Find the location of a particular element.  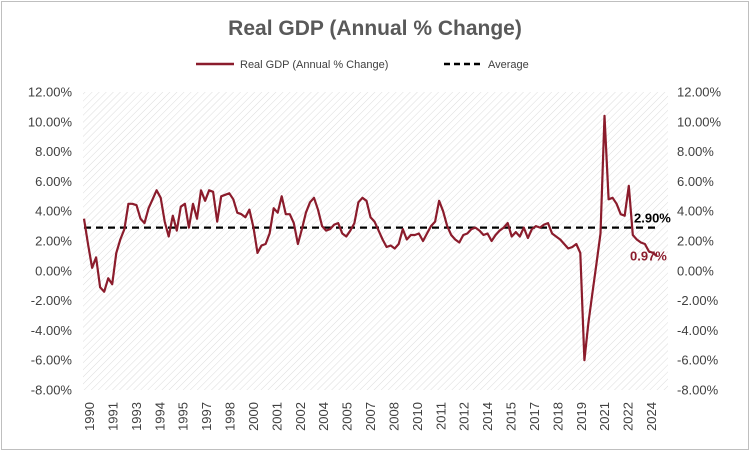

y-tick-label-right: 8.00% is located at coordinates (695, 151).